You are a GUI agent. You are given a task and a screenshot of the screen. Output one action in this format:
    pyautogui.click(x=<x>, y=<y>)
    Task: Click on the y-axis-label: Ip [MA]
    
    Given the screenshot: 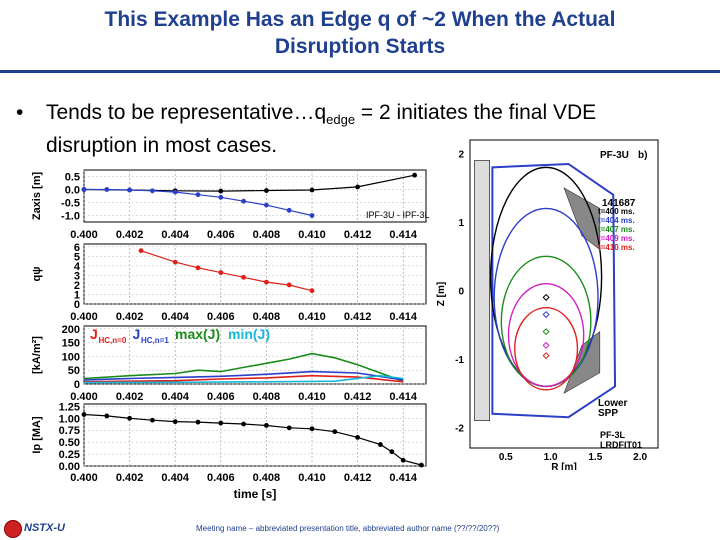 What is the action you would take?
    pyautogui.click(x=37, y=435)
    